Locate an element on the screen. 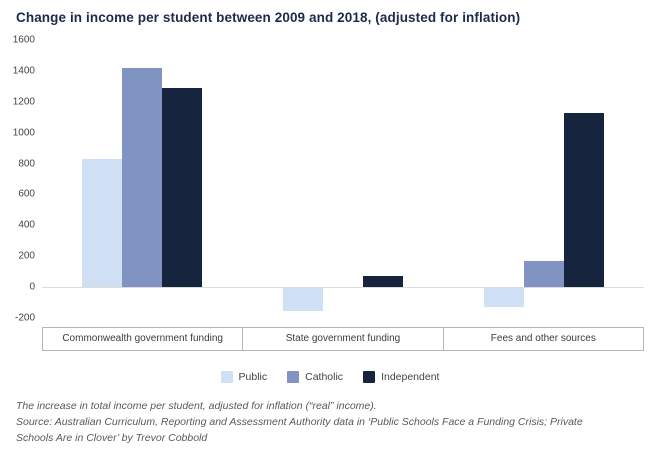  category-label: Fees and other sources is located at coordinates (544, 339).